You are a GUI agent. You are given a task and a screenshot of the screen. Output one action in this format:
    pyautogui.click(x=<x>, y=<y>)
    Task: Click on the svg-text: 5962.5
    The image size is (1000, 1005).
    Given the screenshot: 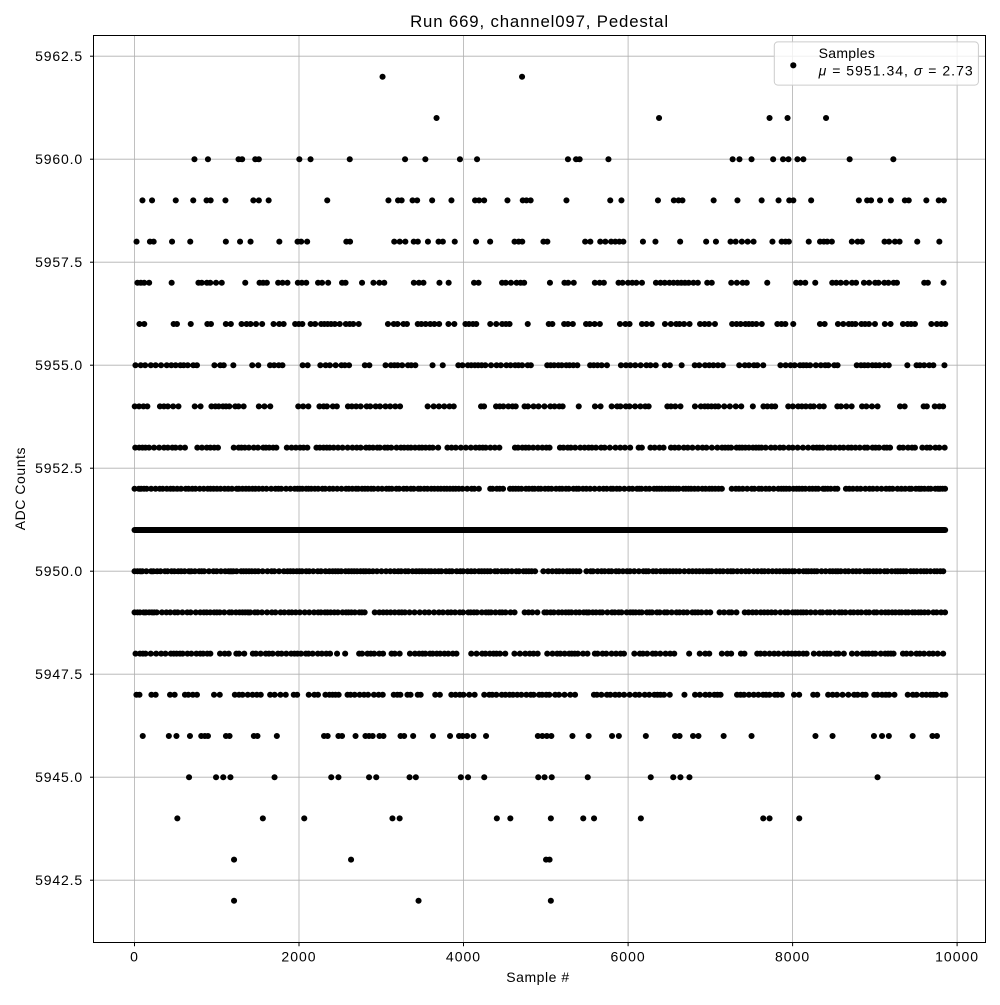 What is the action you would take?
    pyautogui.click(x=59, y=56)
    